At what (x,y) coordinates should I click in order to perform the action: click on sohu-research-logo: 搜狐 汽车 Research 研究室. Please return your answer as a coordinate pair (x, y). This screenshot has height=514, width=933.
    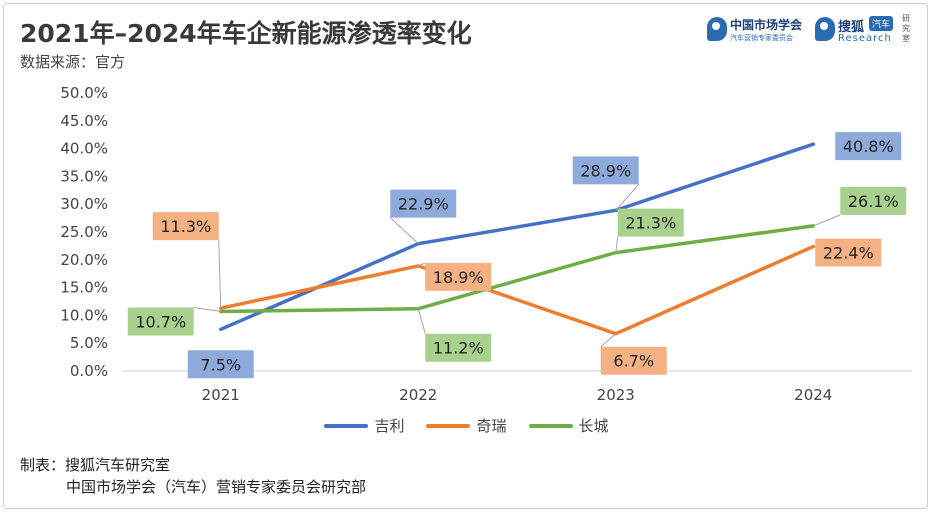
    Looking at the image, I should click on (863, 31).